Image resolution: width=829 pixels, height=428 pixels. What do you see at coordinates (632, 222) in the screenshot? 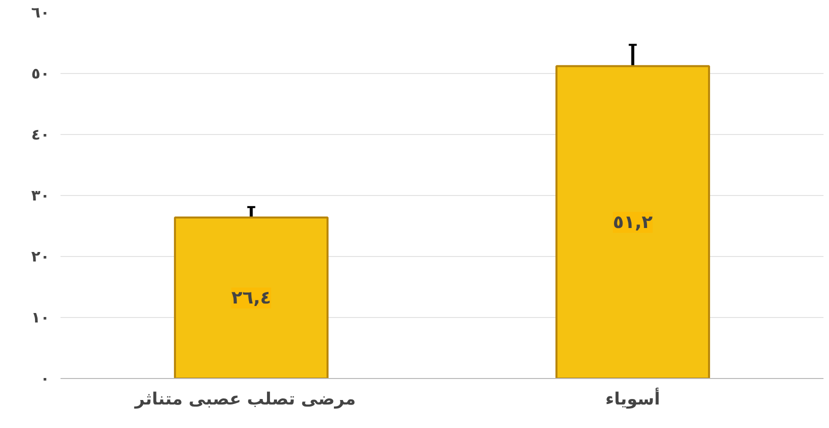
I see `data-label: ٥١,٢` at bounding box center [632, 222].